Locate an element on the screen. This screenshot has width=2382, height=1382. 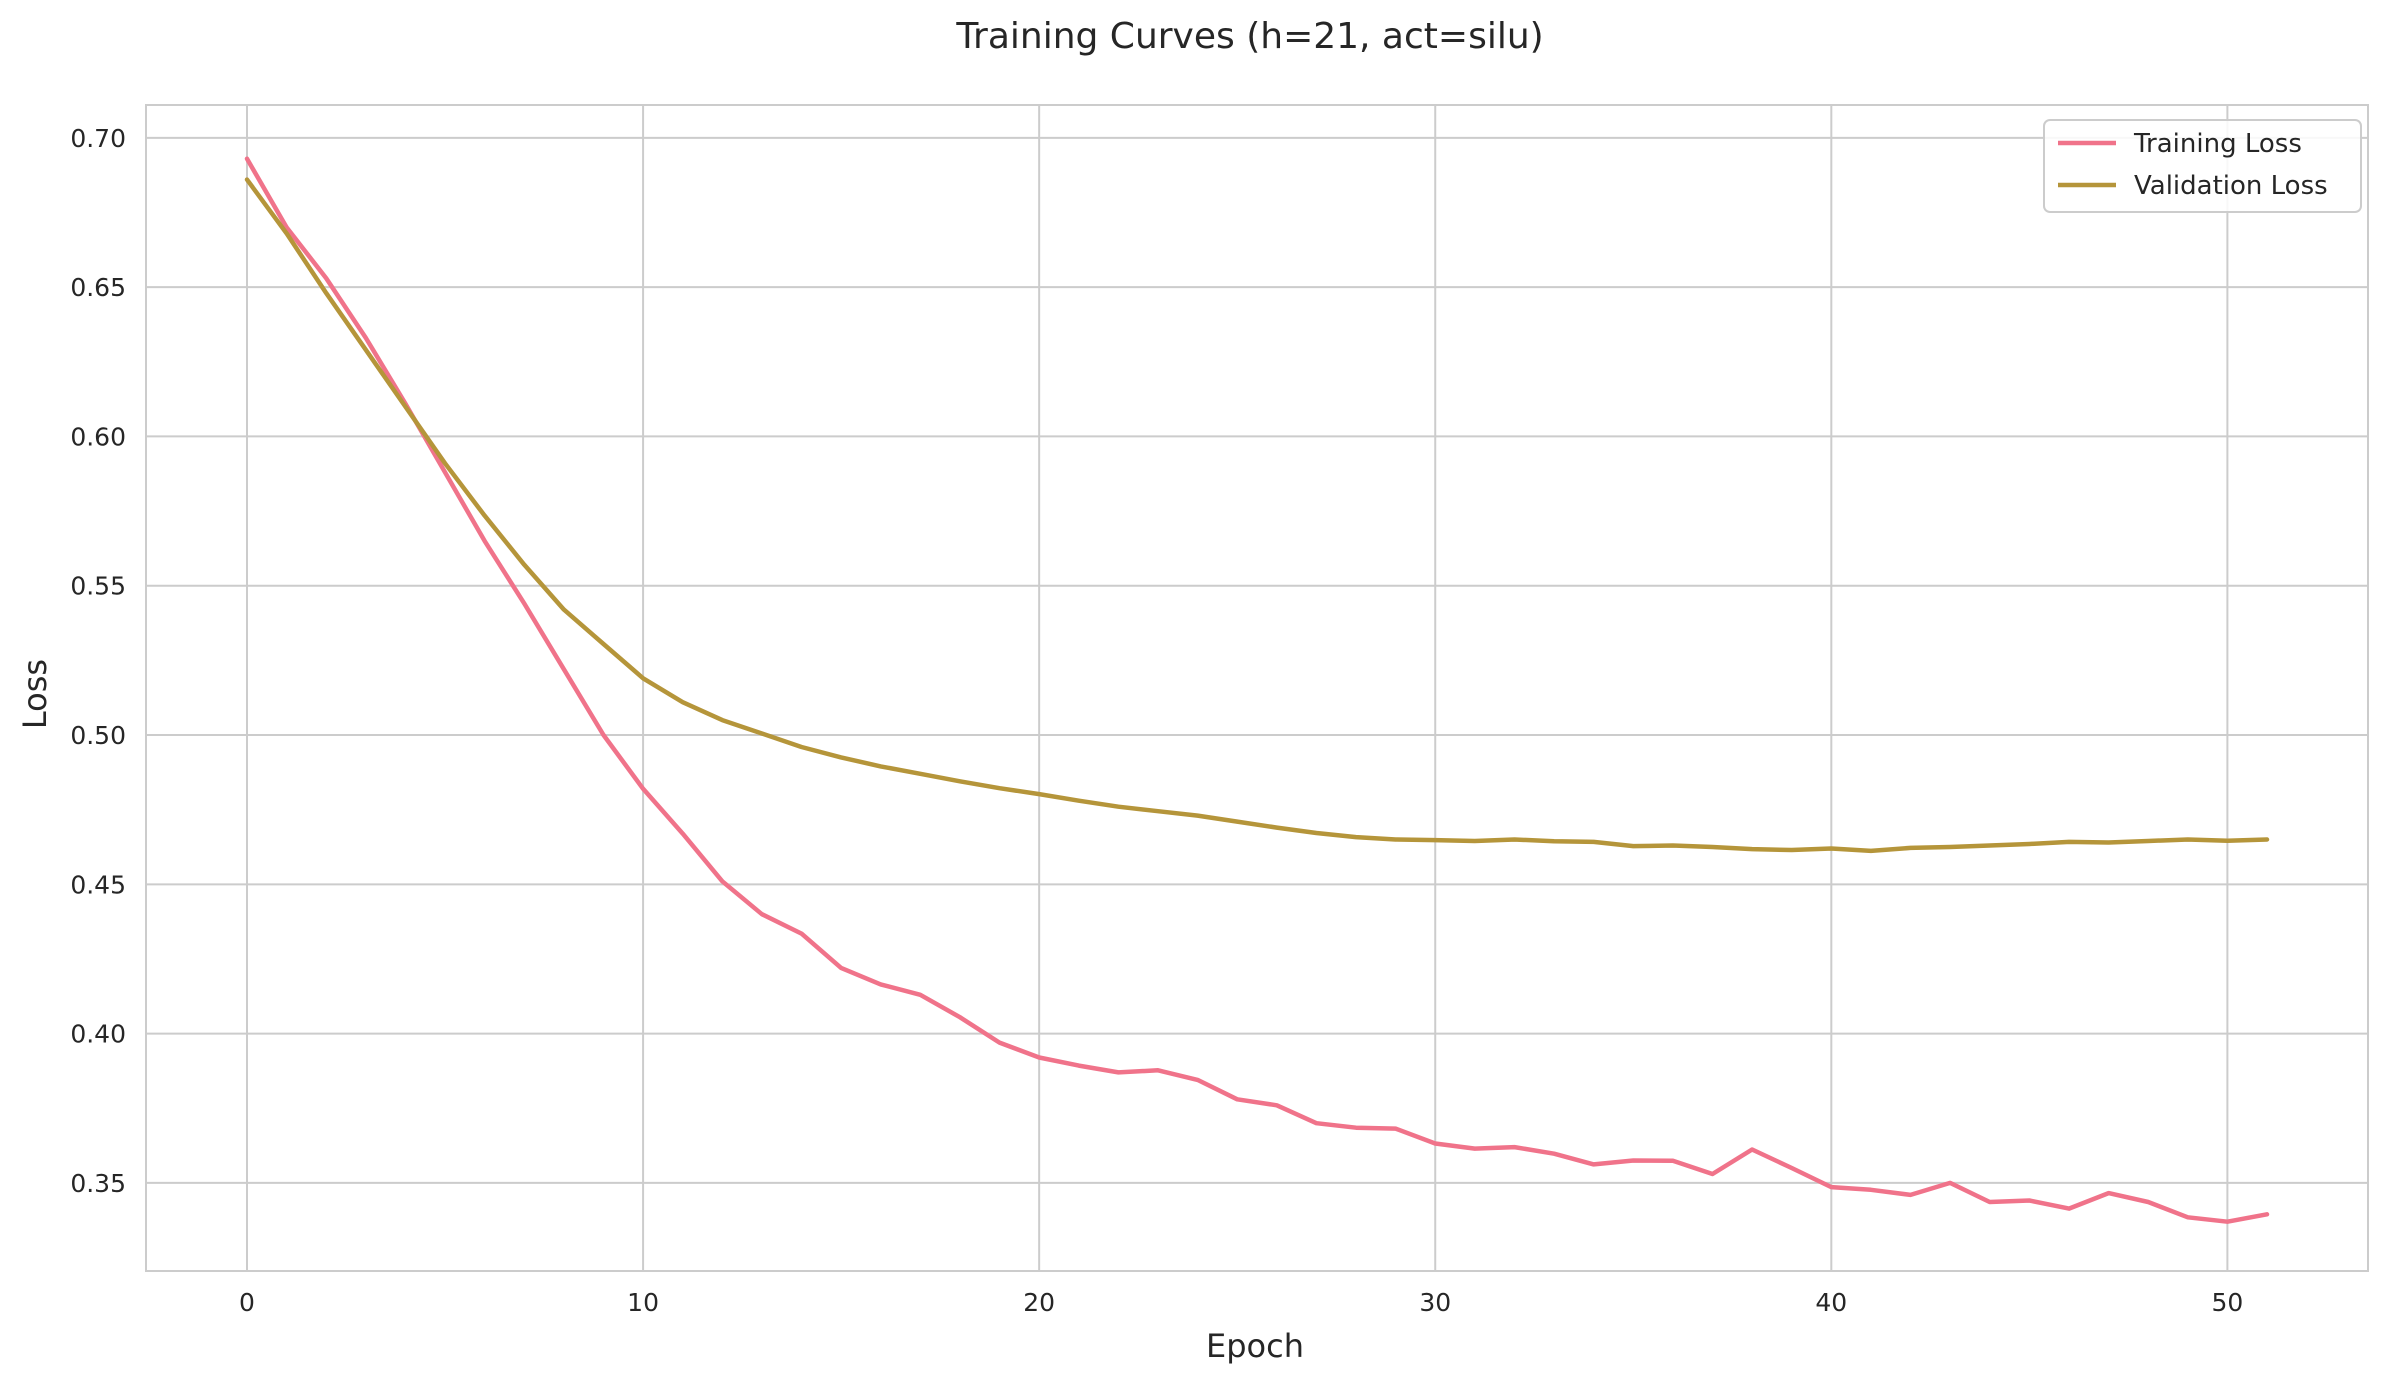
chart-title: Training Curves (h=21, act=silu) is located at coordinates (1249, 36).